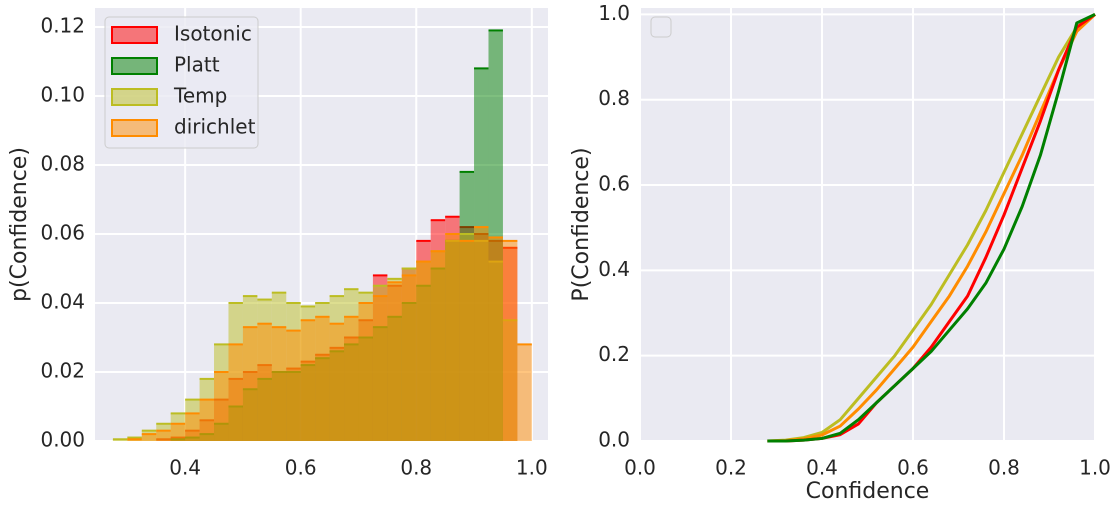  Describe the element at coordinates (640, 468) in the screenshot. I see `x-tick-label: 0.0` at that location.